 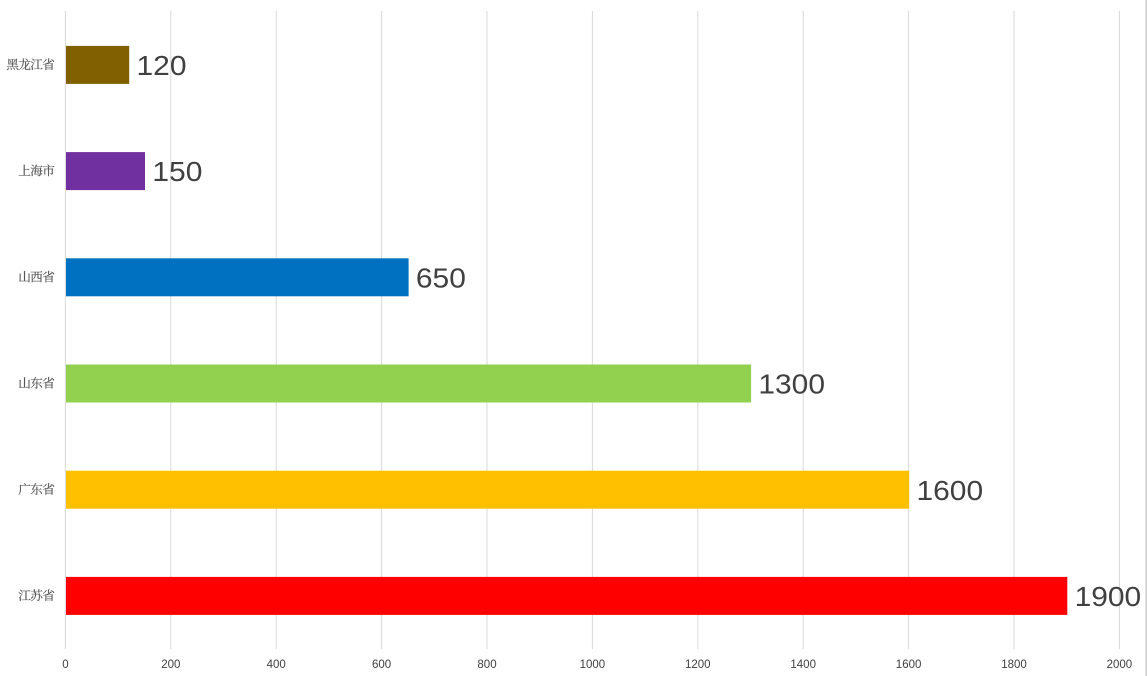 What do you see at coordinates (698, 665) in the screenshot?
I see `svg-text: 1200` at bounding box center [698, 665].